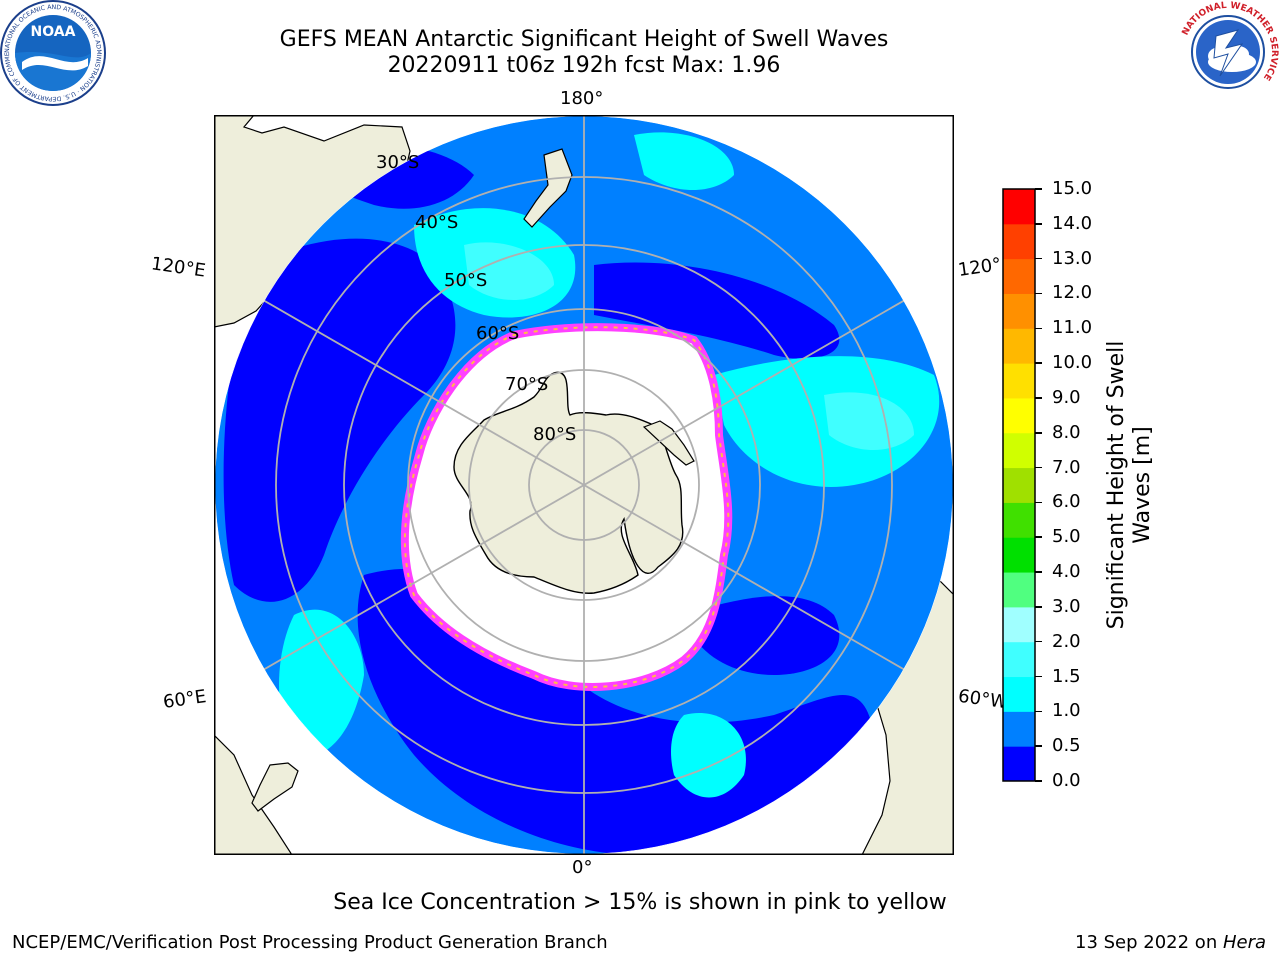 The width and height of the screenshot is (1280, 960). What do you see at coordinates (1066, 397) in the screenshot?
I see `colorbar-tick-label: 9.0` at bounding box center [1066, 397].